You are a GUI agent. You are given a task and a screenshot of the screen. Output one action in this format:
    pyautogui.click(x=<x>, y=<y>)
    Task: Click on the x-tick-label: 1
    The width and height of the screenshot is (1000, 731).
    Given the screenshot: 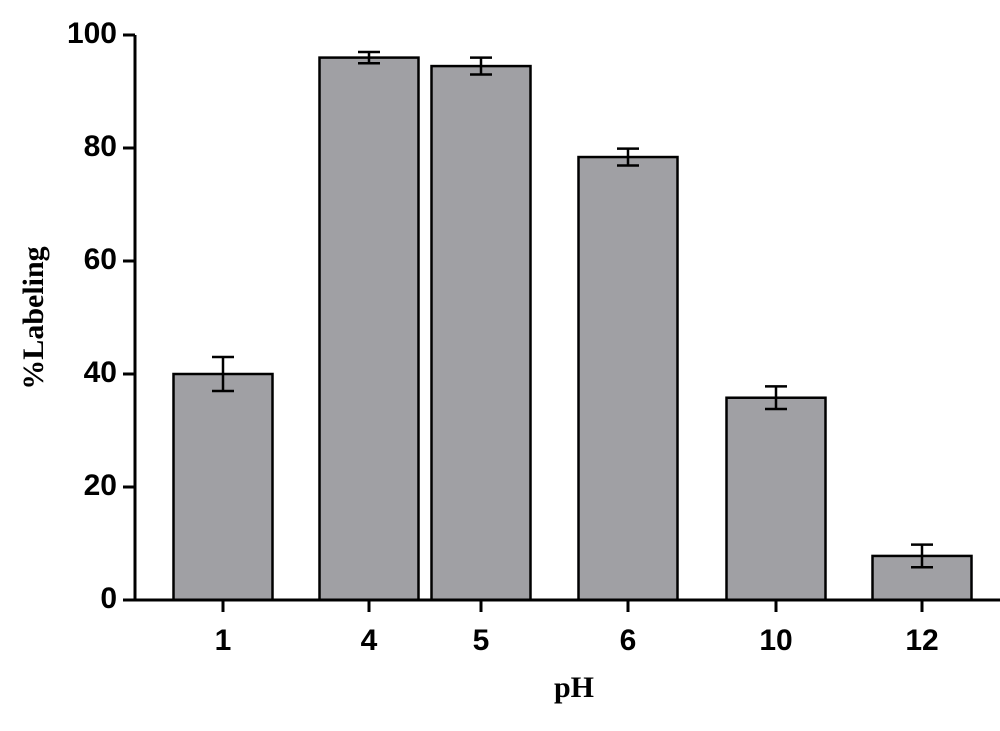 What is the action you would take?
    pyautogui.click(x=223, y=640)
    